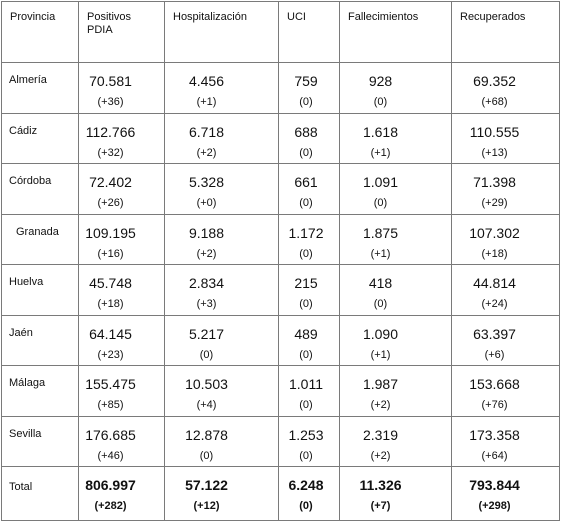 This screenshot has height=523, width=562. I want to click on recuperados-delta: (+68), so click(494, 102).